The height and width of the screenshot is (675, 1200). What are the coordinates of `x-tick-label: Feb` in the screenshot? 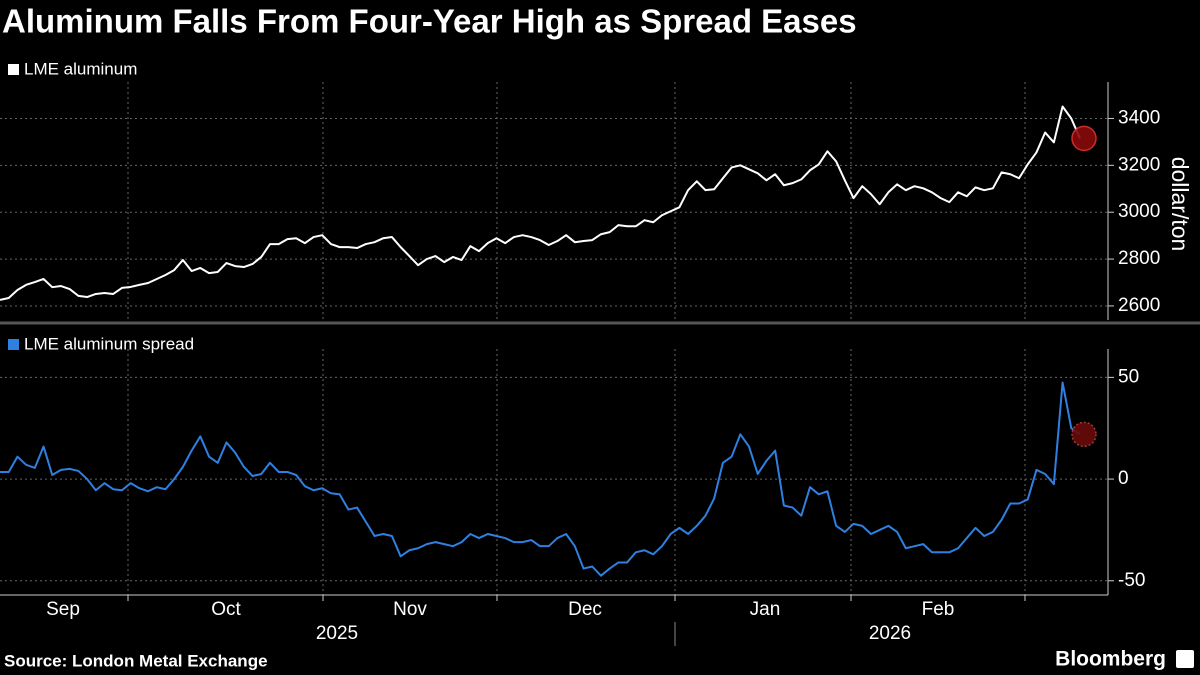 It's located at (938, 609).